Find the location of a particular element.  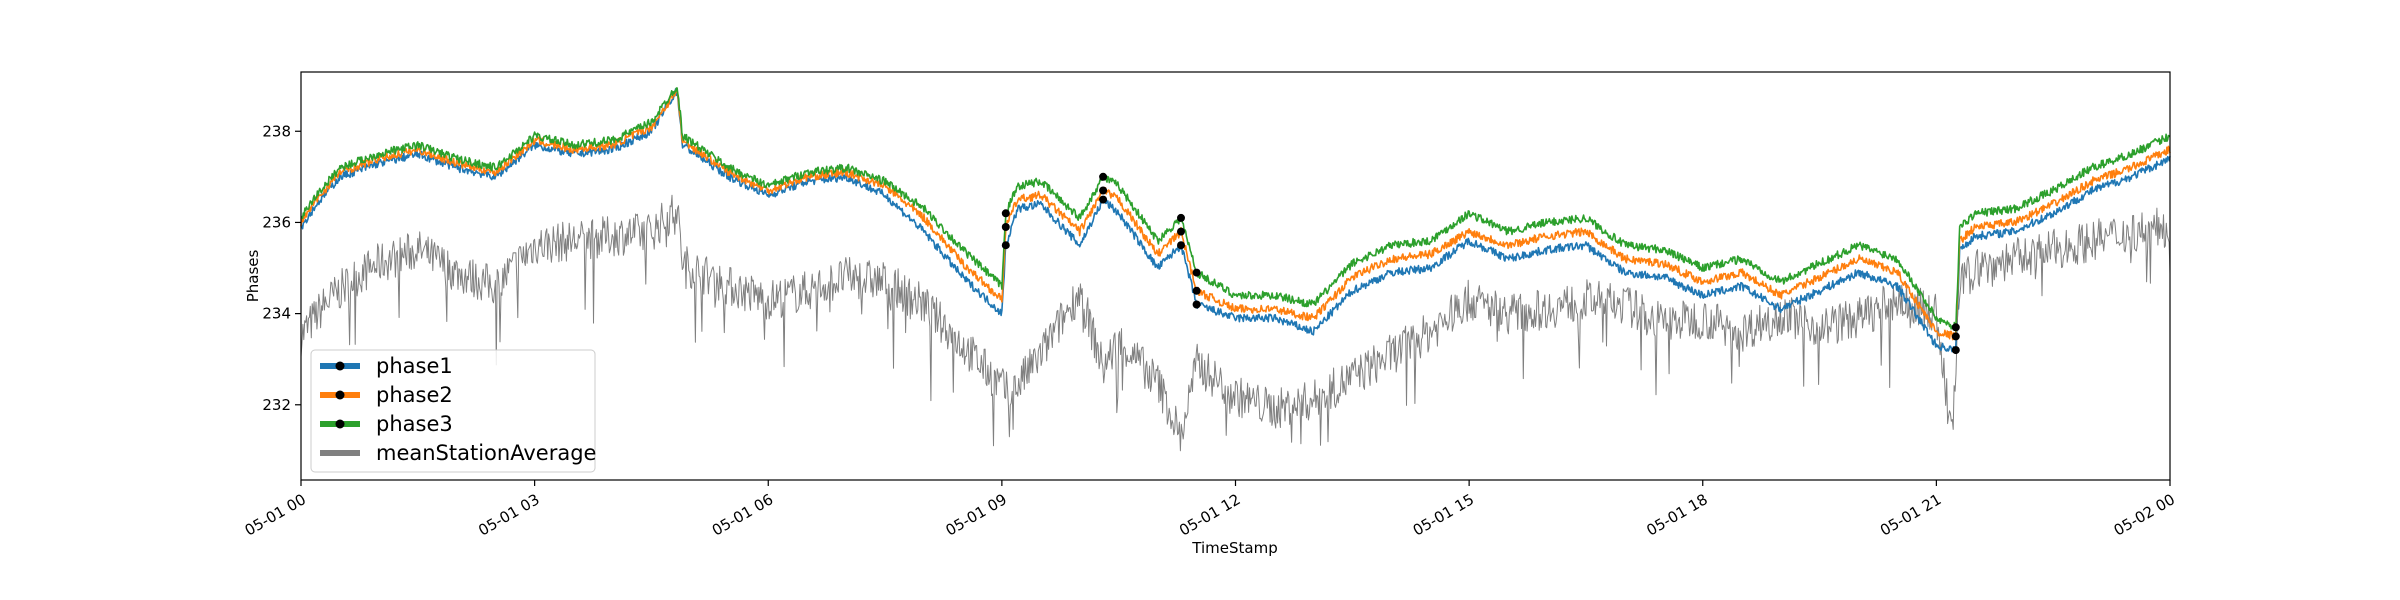

x-axis-label: TimeStamp is located at coordinates (1234, 548).